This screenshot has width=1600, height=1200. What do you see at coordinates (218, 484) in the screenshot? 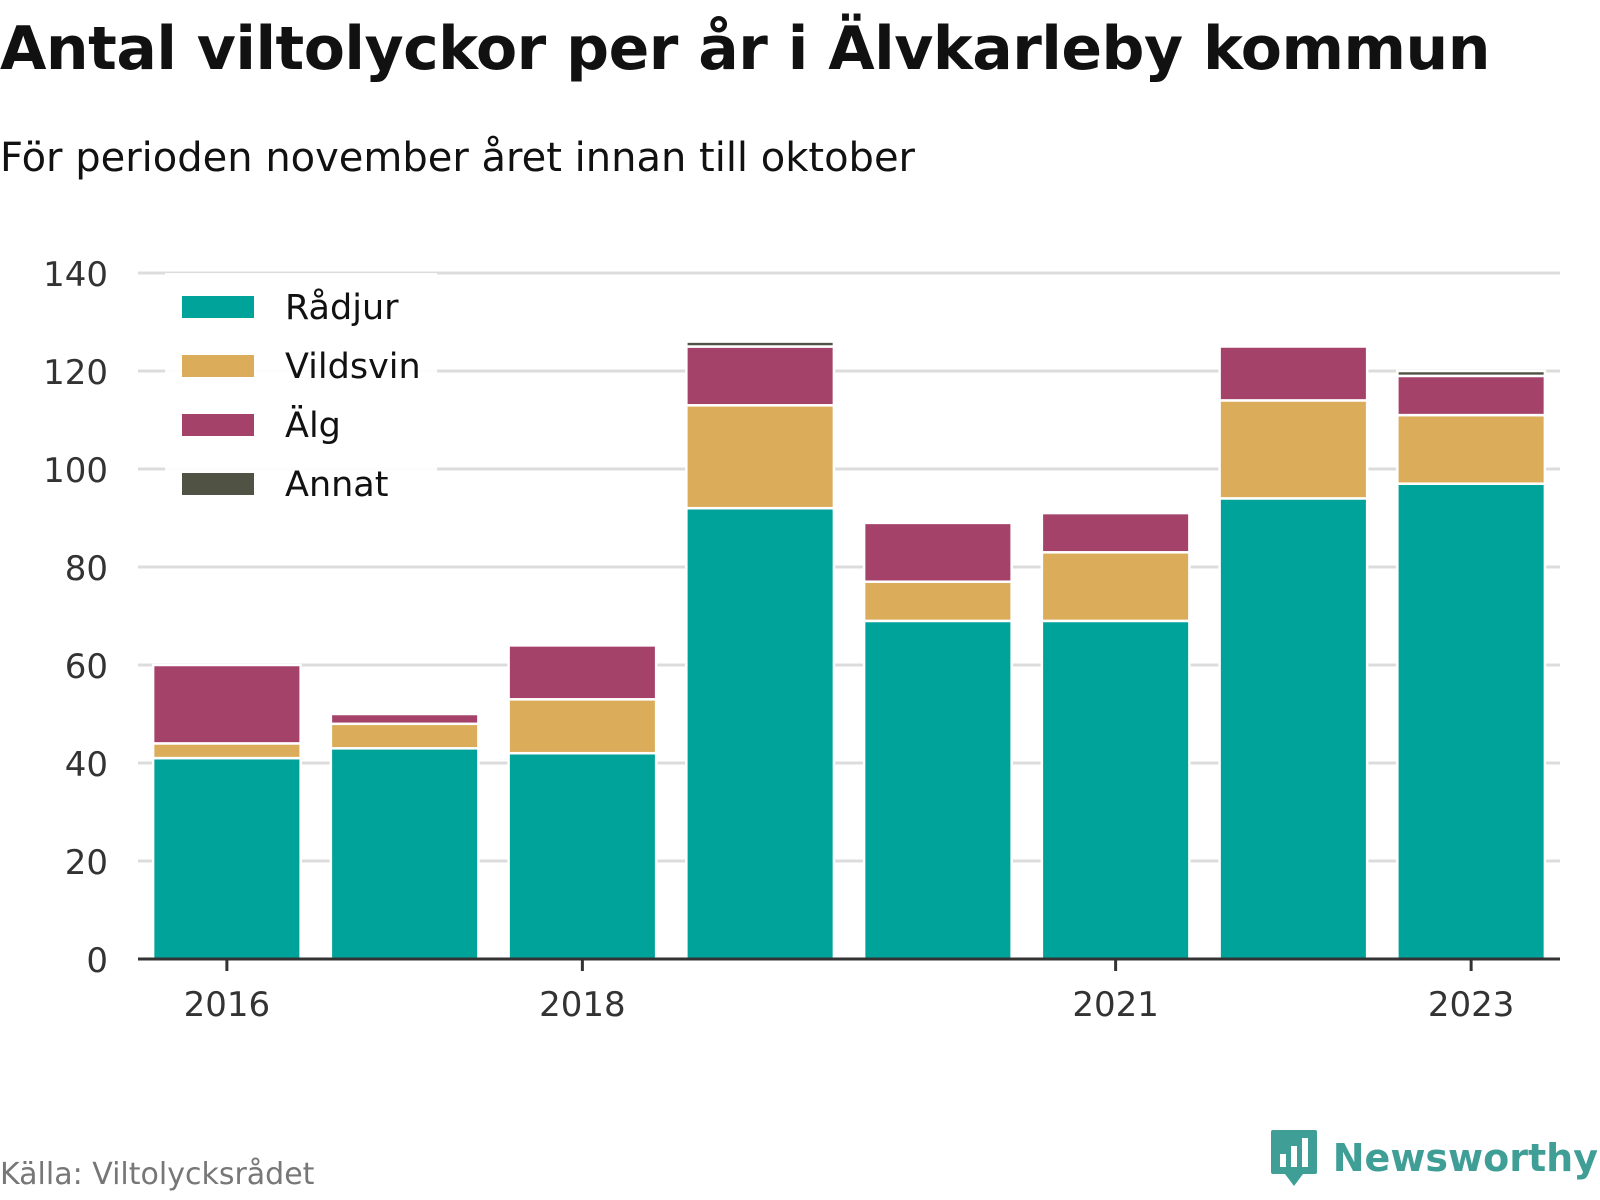
I see `legend-swatch-annat` at bounding box center [218, 484].